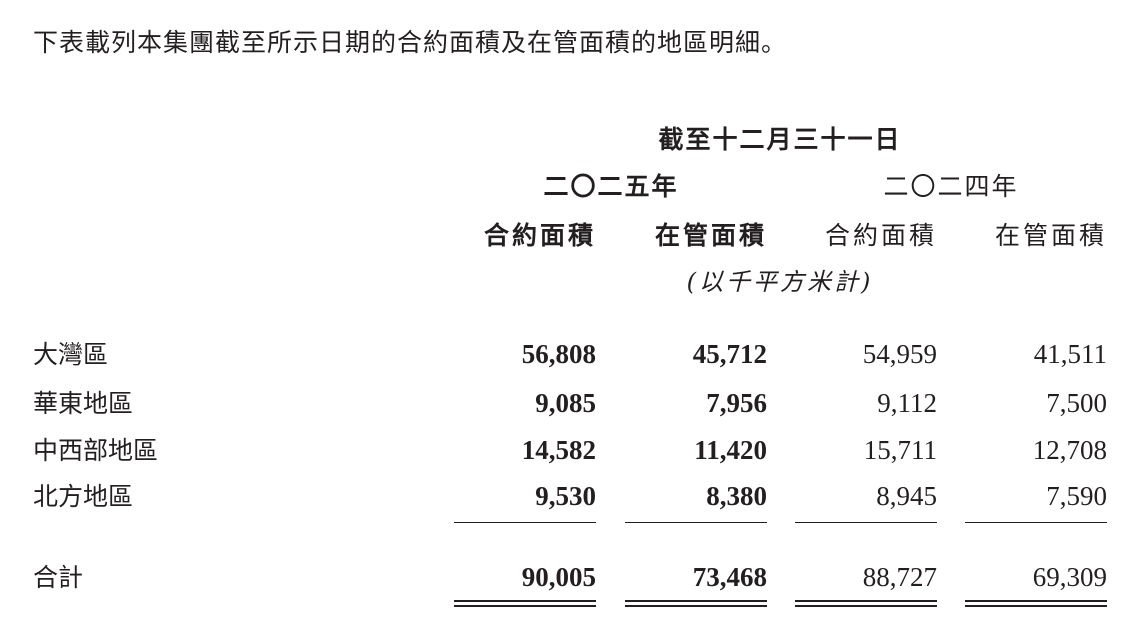 The height and width of the screenshot is (639, 1143). I want to click on table-row-value: 7,956, so click(736, 403).